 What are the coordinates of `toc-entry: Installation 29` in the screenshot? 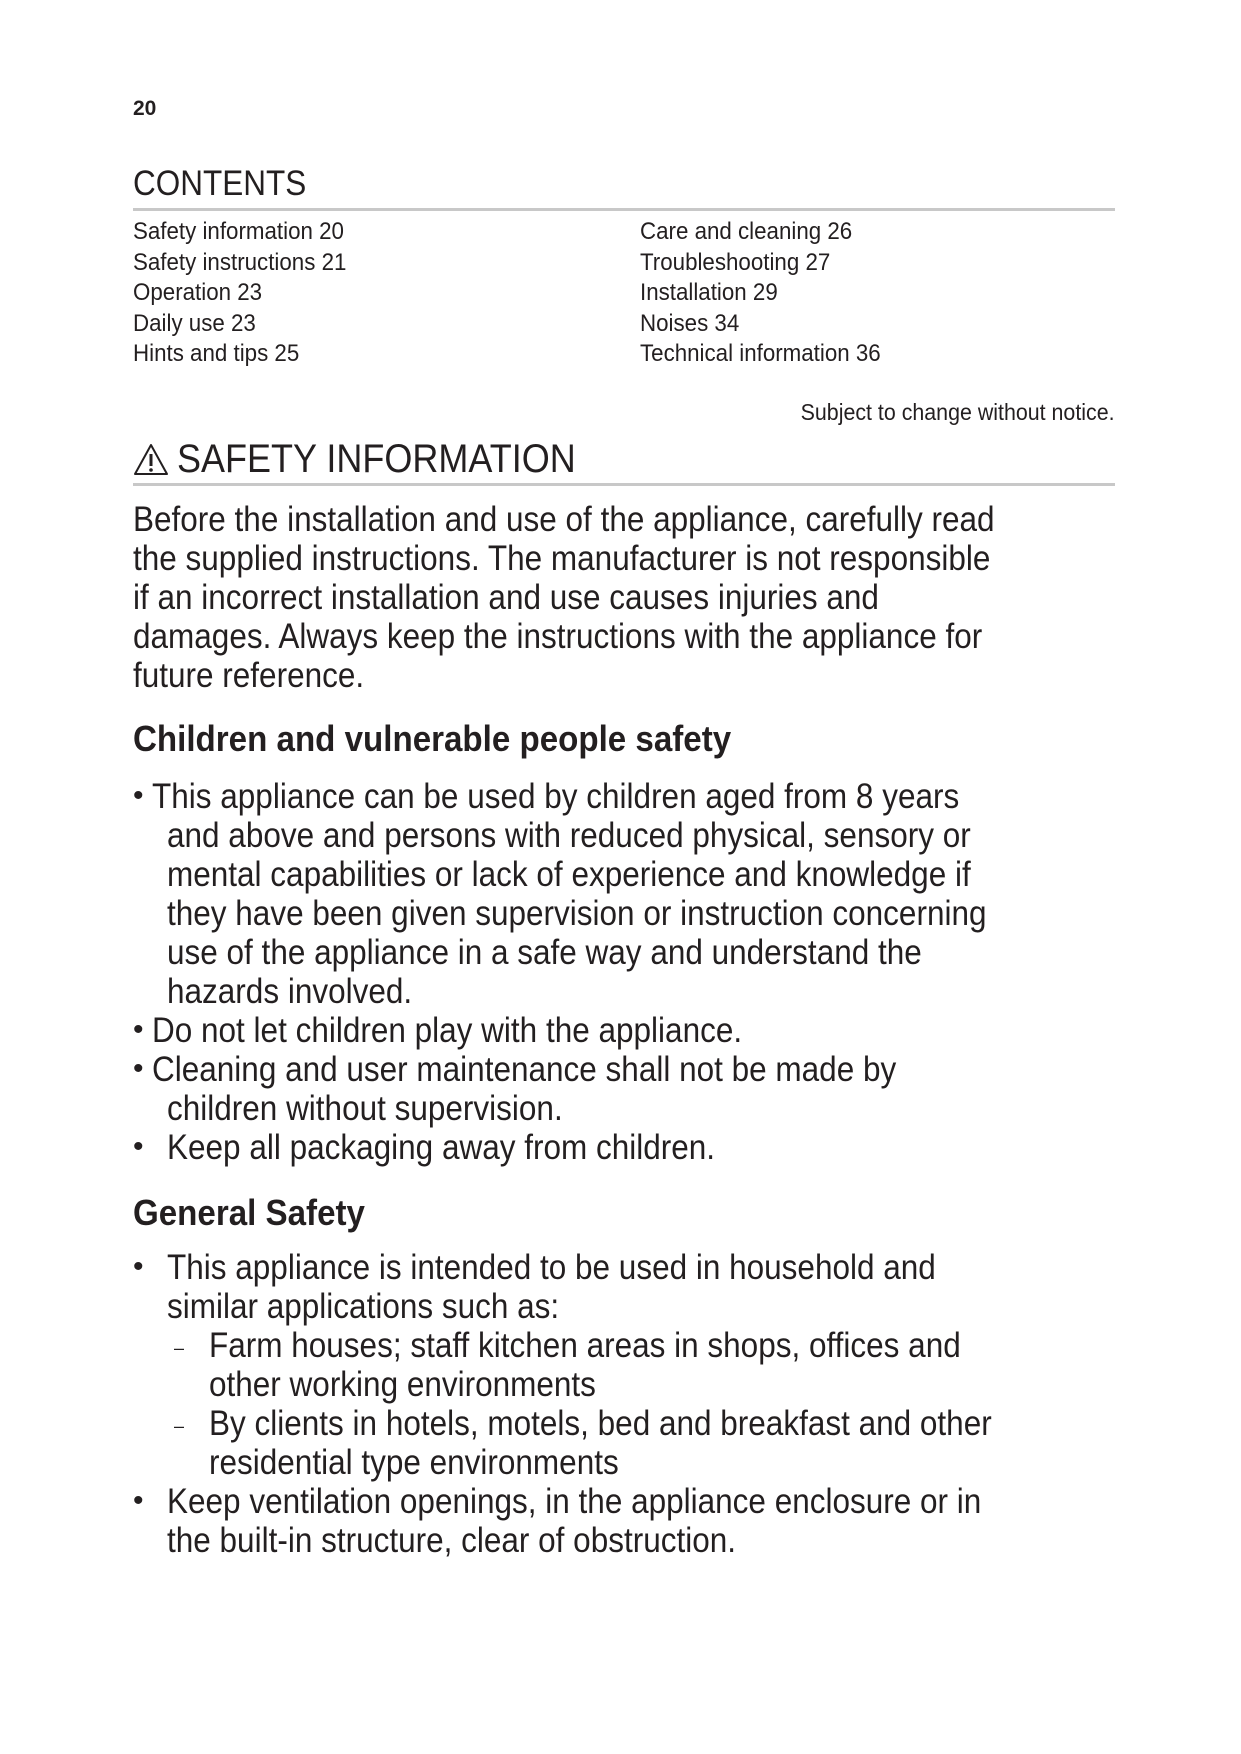 It's located at (709, 292).